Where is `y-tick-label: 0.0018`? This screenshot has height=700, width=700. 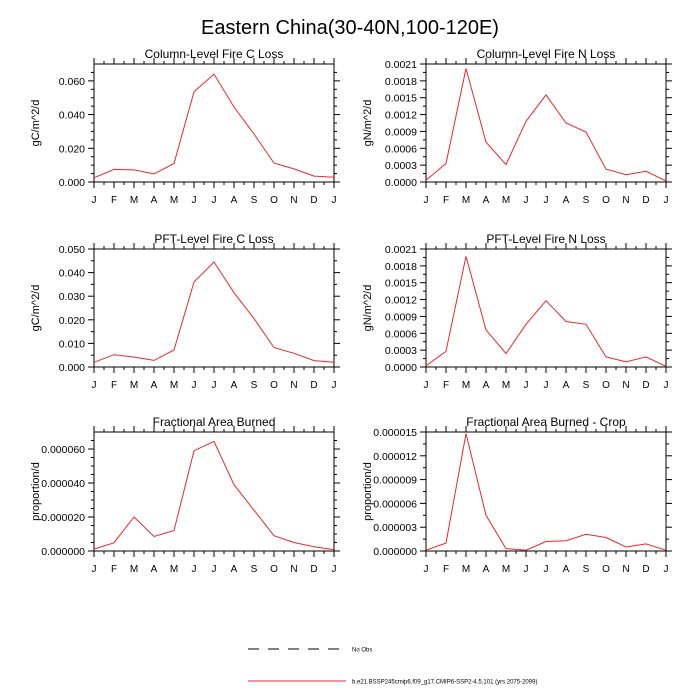
y-tick-label: 0.0018 is located at coordinates (401, 267).